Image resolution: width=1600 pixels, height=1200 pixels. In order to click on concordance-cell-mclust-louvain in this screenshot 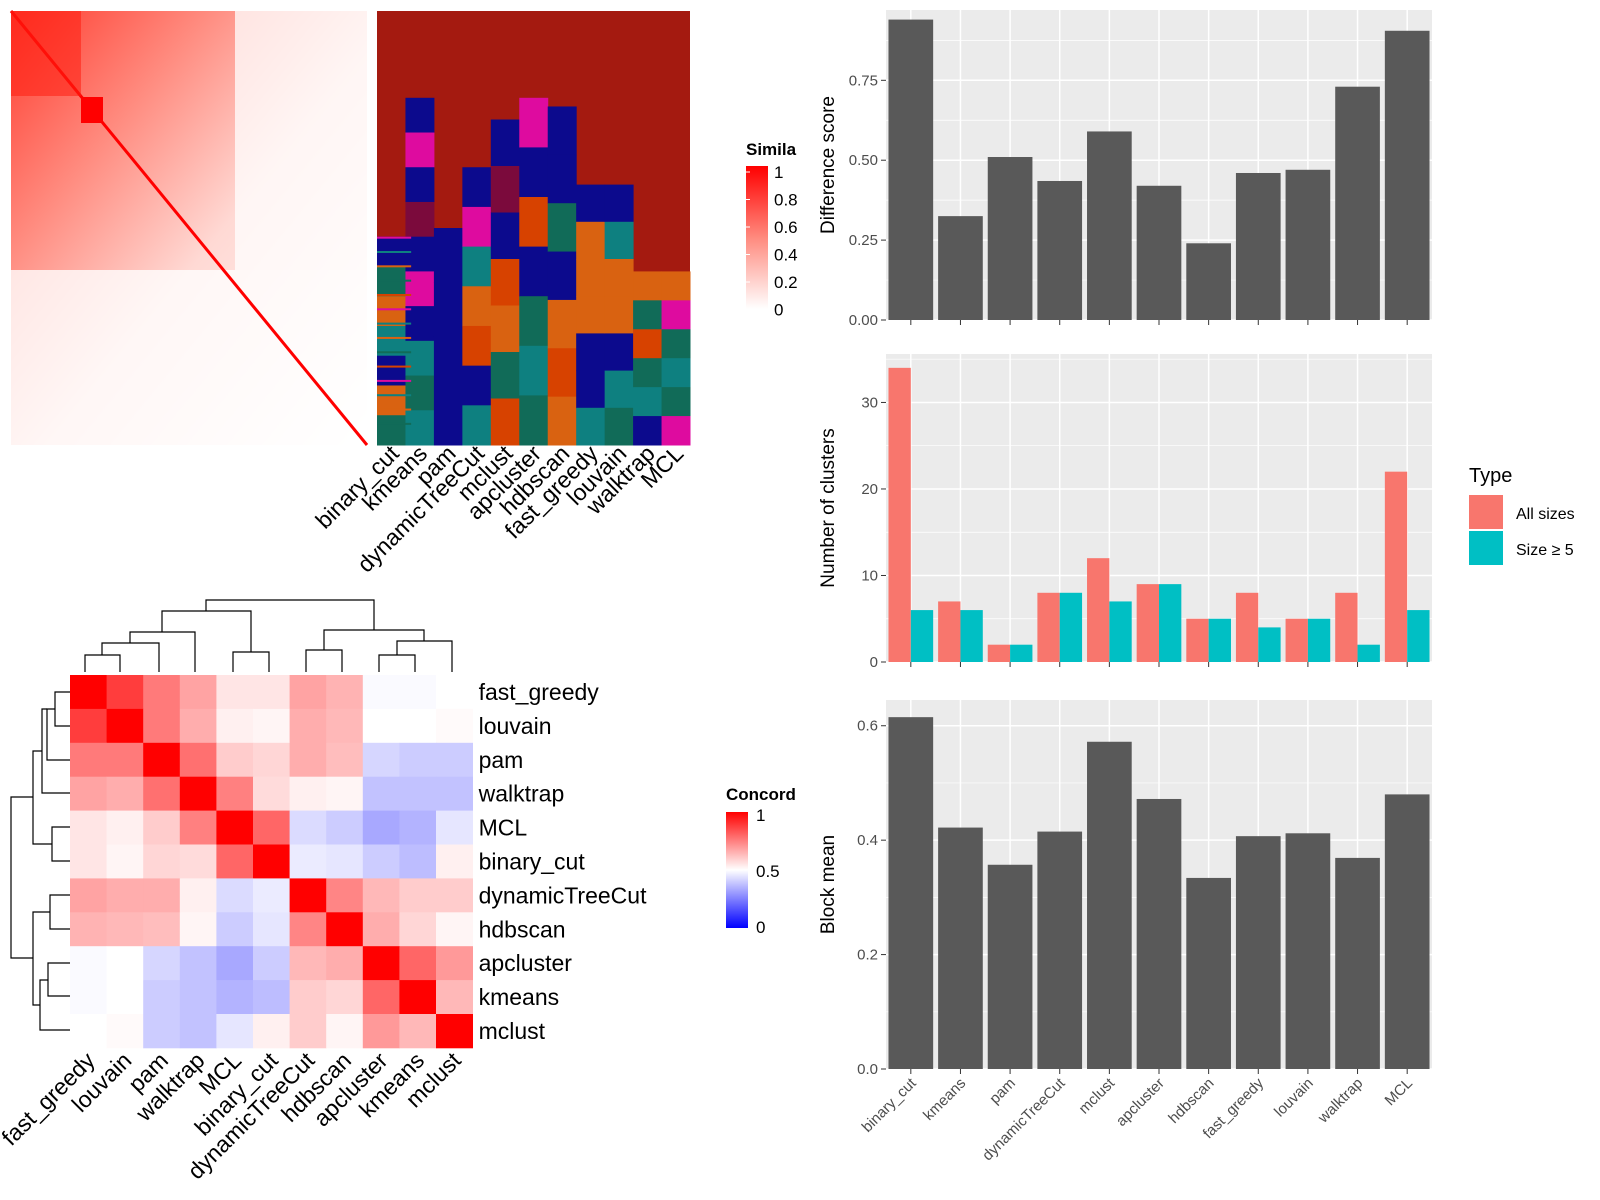, I will do `click(125, 1031)`.